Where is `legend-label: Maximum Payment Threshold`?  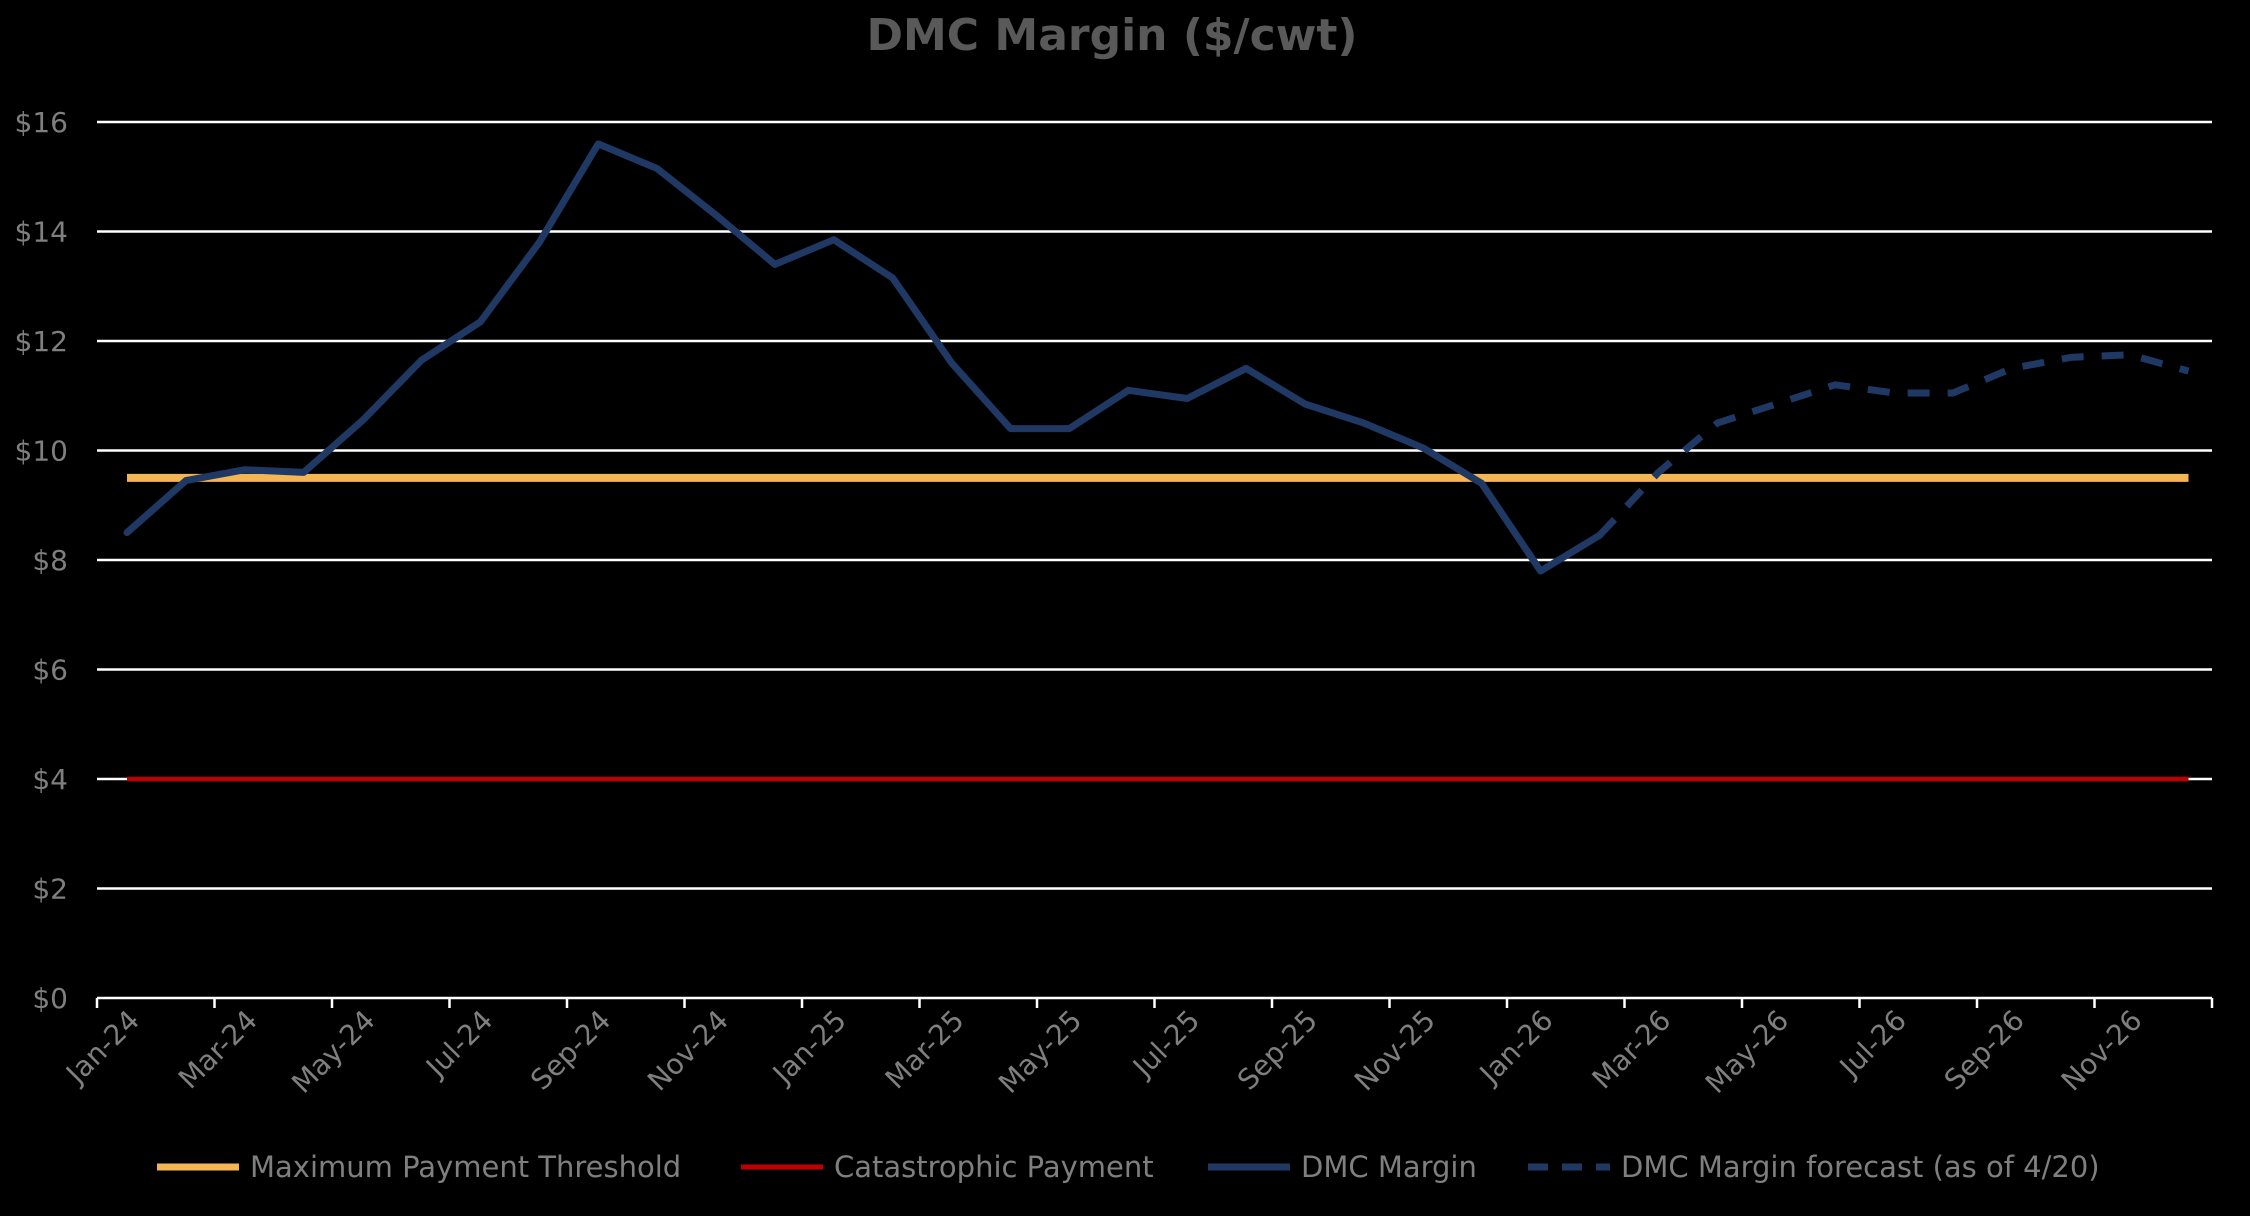 legend-label: Maximum Payment Threshold is located at coordinates (465, 1167).